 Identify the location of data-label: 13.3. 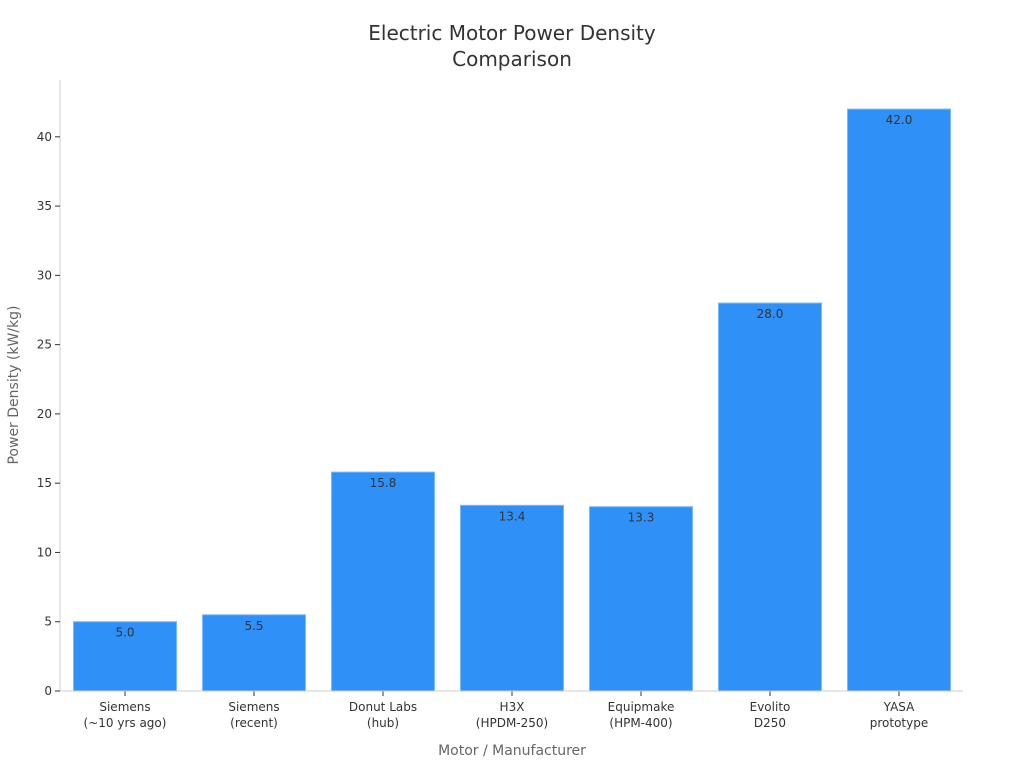
(641, 518).